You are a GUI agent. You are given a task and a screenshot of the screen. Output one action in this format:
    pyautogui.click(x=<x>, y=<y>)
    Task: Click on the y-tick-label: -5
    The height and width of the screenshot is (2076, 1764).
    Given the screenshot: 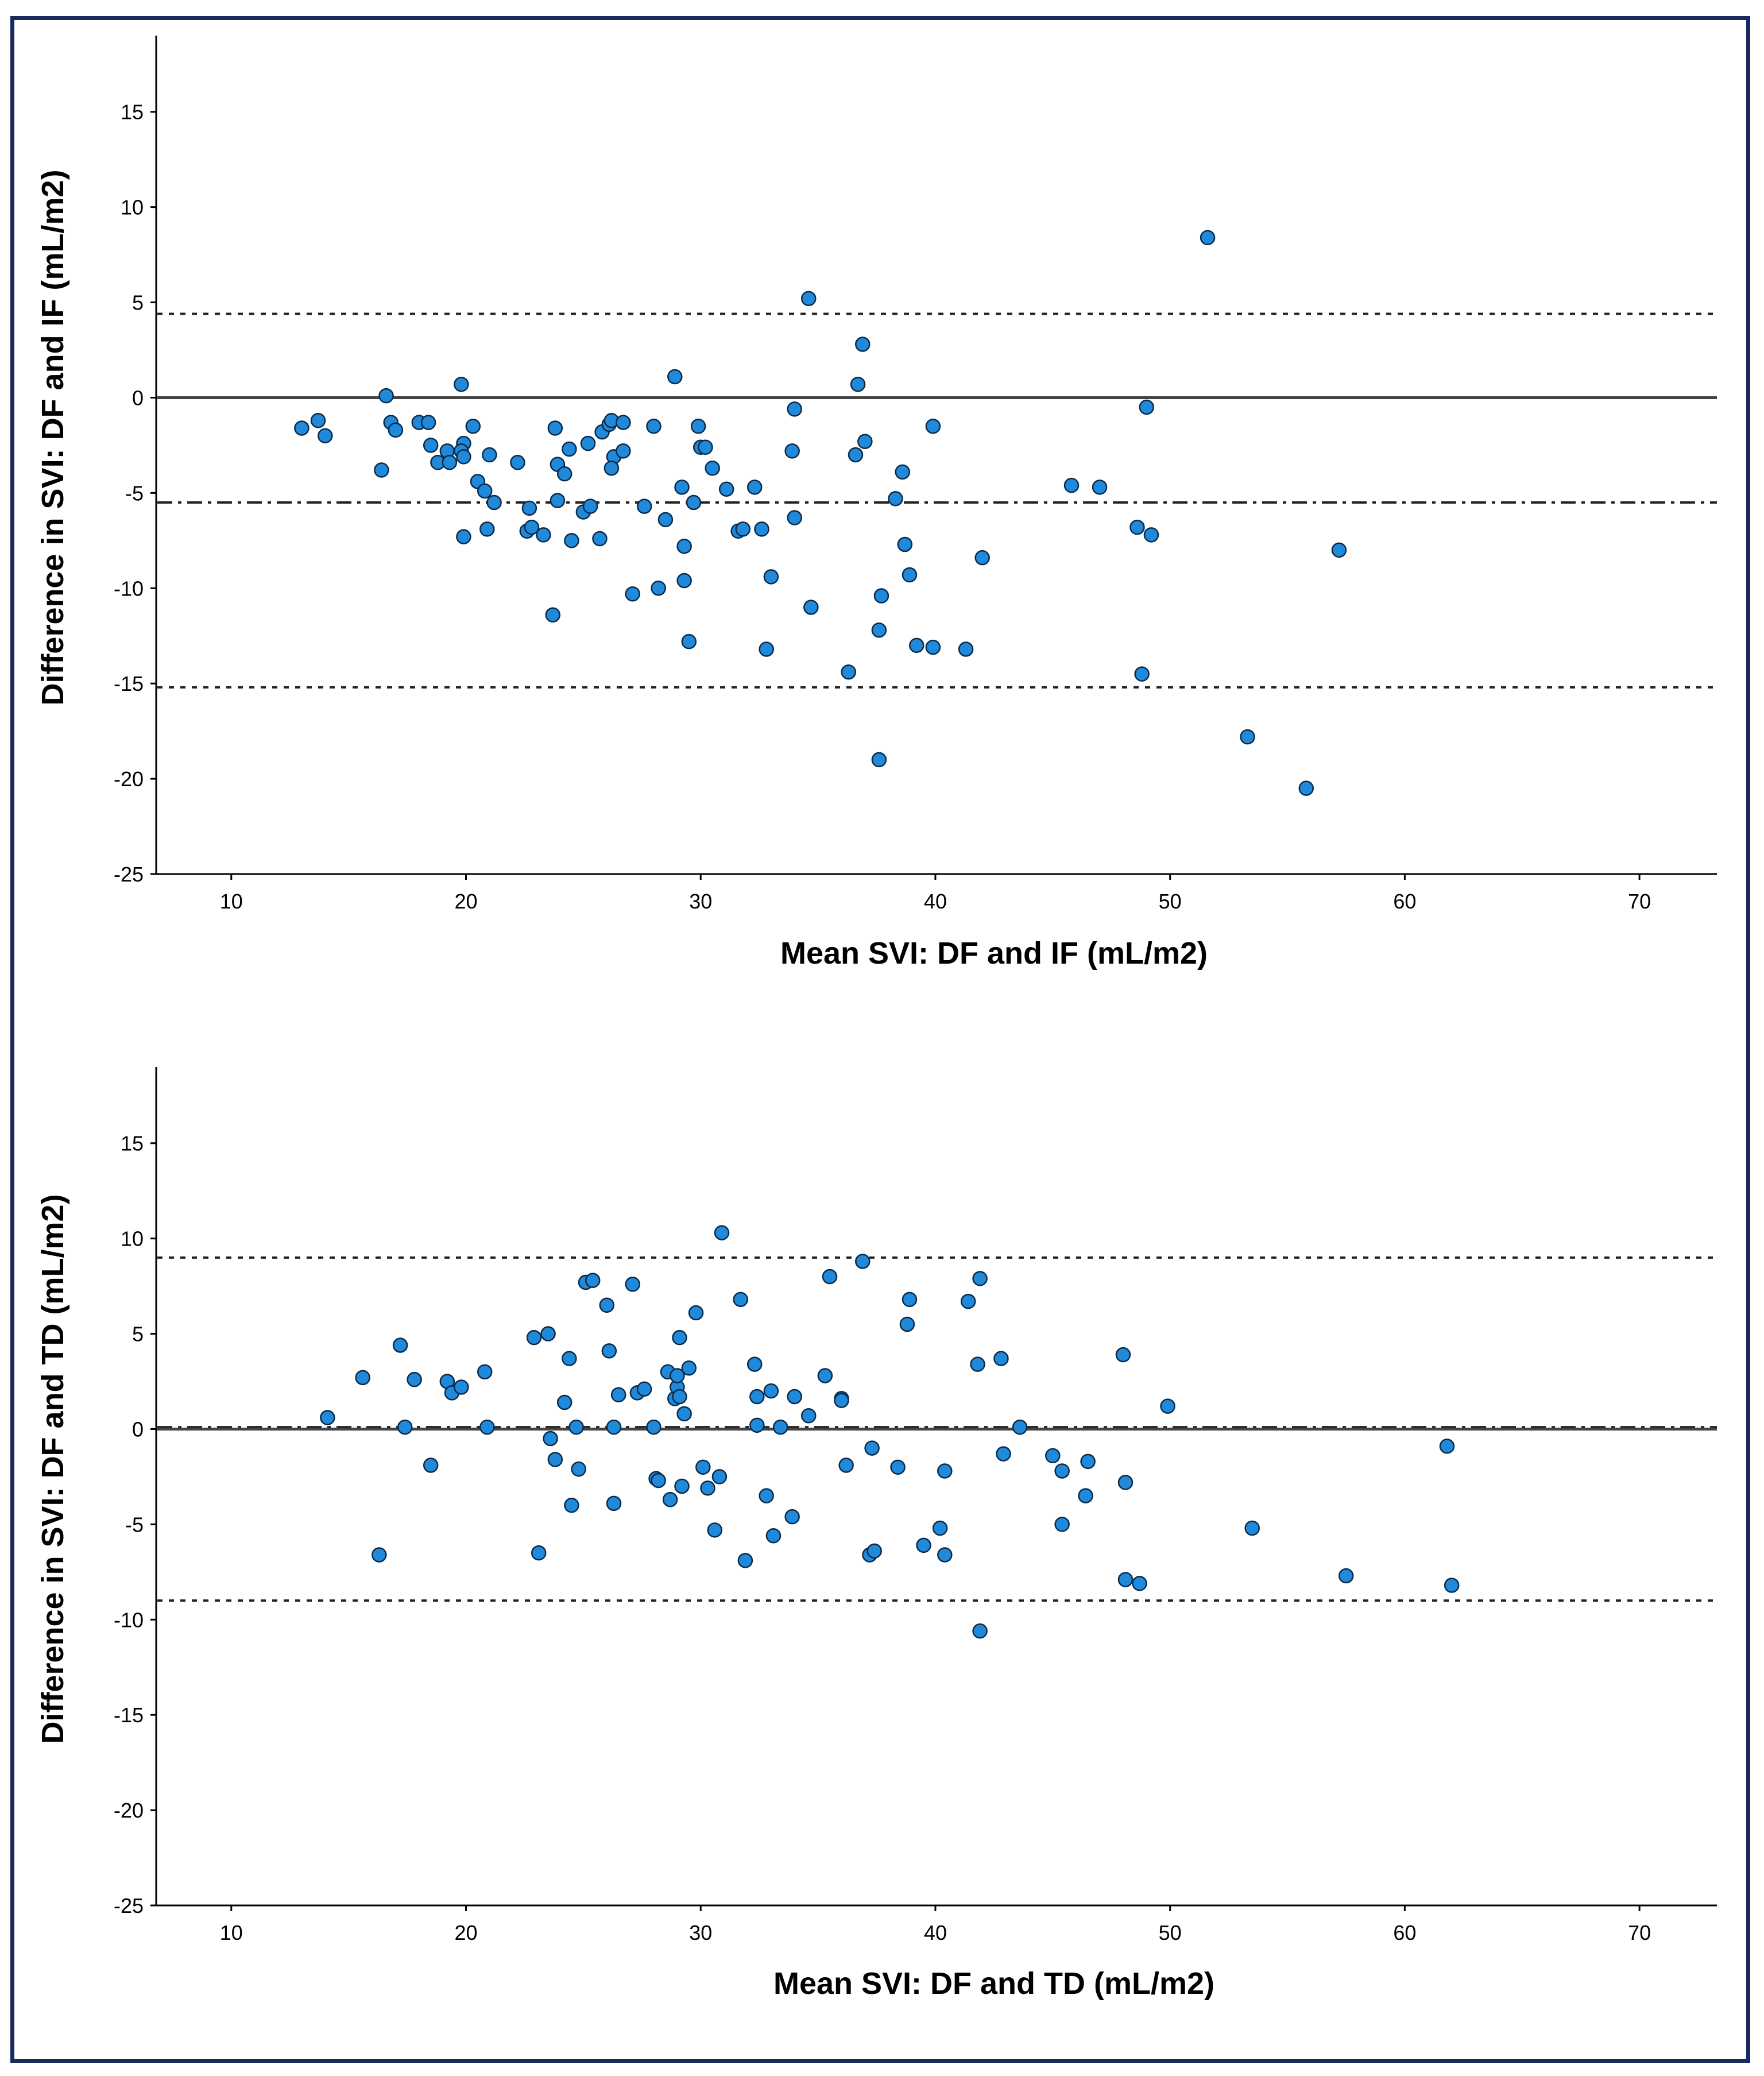 What is the action you would take?
    pyautogui.click(x=134, y=493)
    